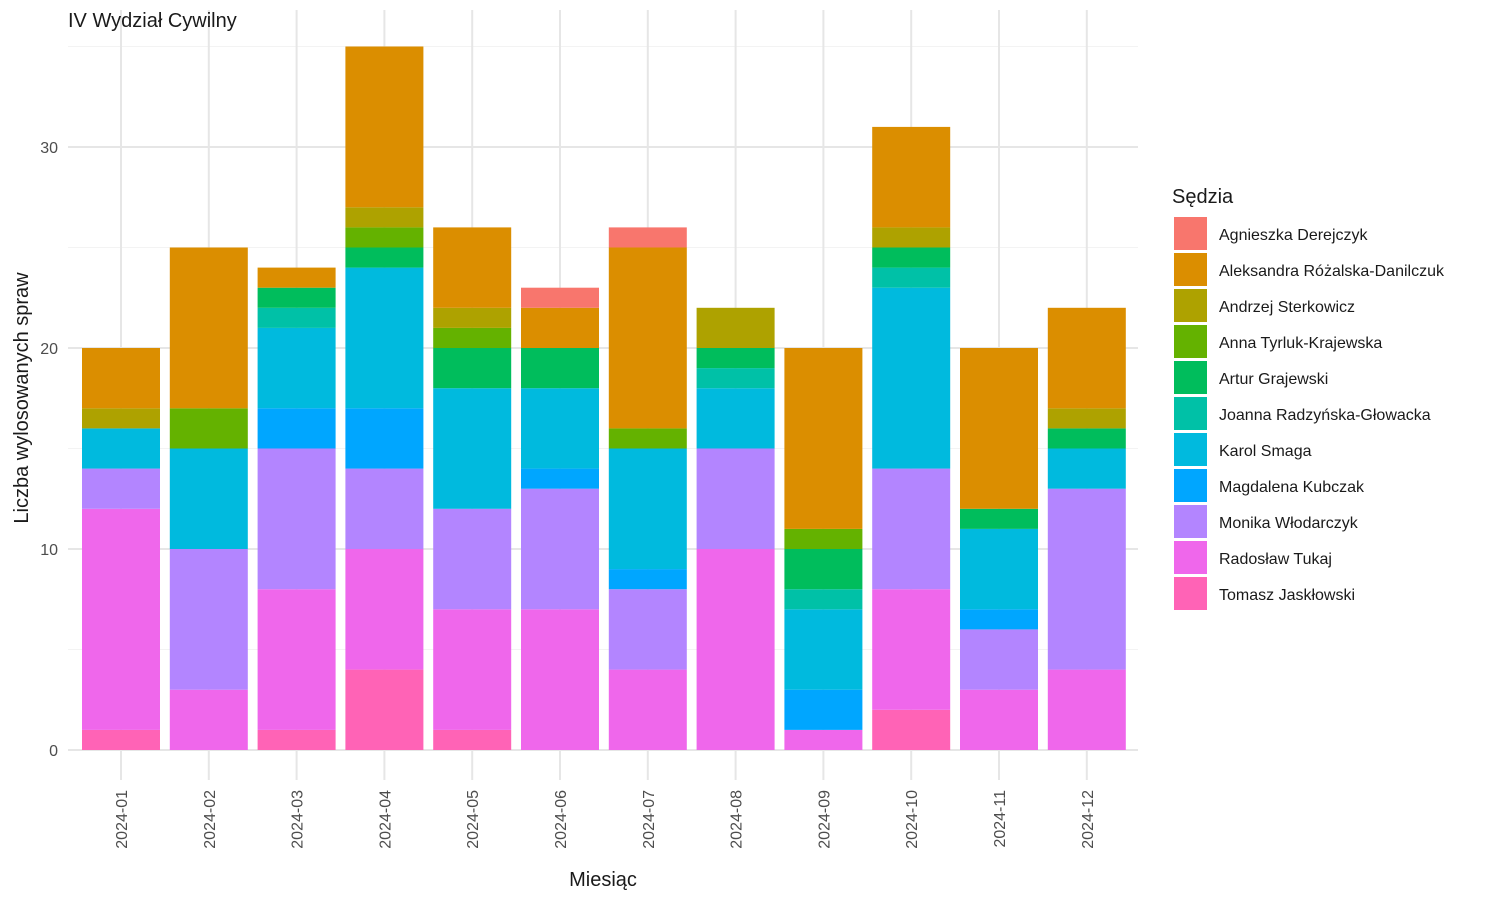 This screenshot has height=905, width=1500. Describe the element at coordinates (384, 338) in the screenshot. I see `bar-segment-2024-04-karol-smaga` at that location.